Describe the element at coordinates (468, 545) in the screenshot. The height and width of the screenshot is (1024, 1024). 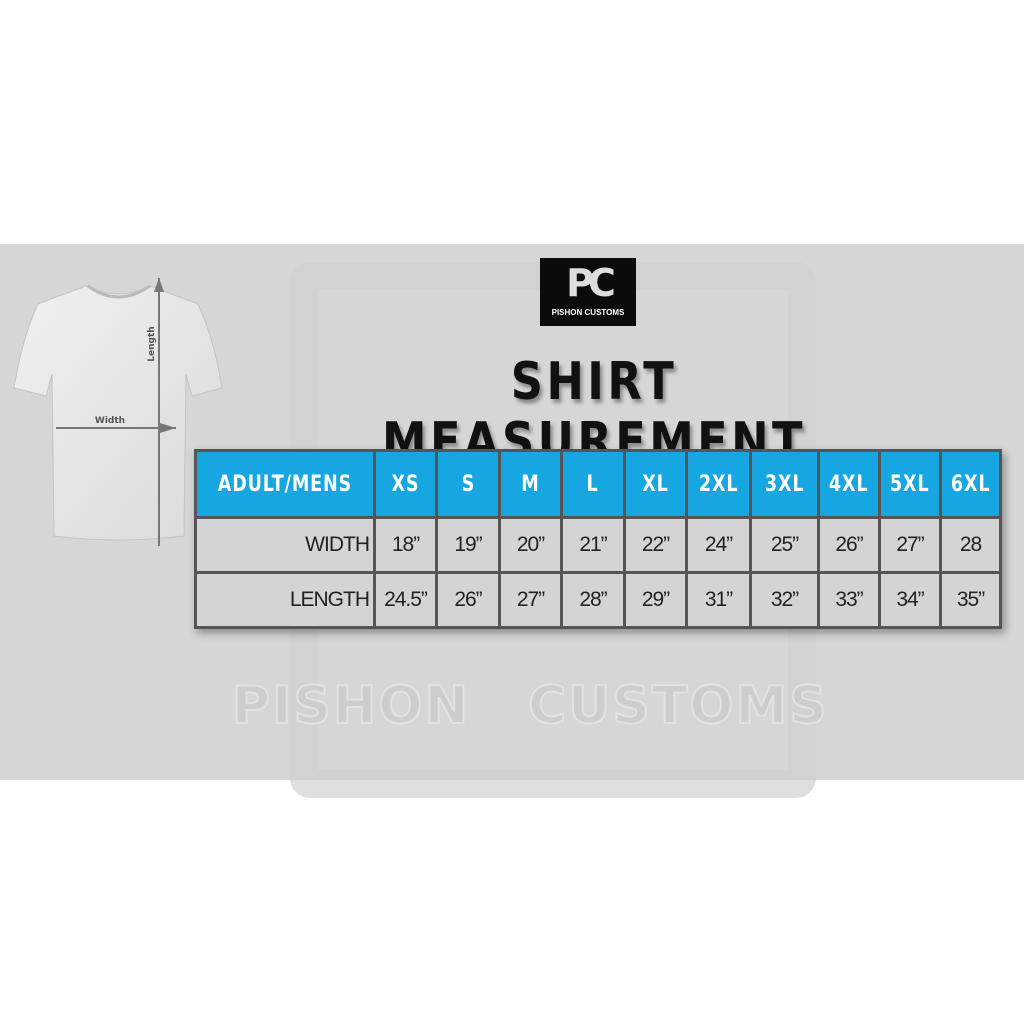
I see `table-cell: 19”` at that location.